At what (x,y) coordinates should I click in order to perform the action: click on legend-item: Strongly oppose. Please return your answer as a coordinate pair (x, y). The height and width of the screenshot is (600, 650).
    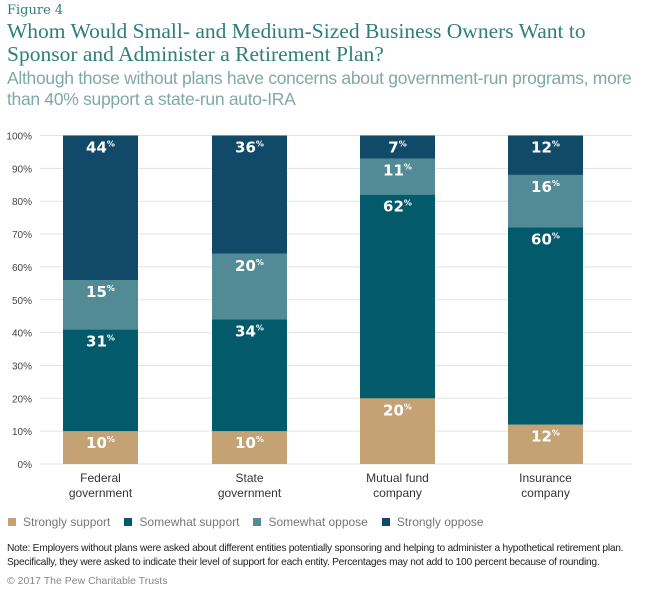
    Looking at the image, I should click on (432, 522).